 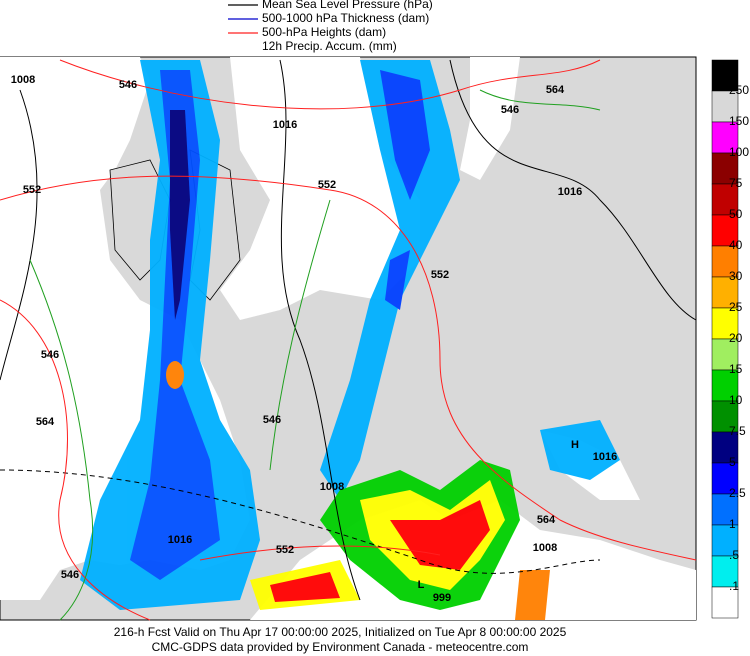 What do you see at coordinates (734, 555) in the screenshot?
I see `colorbar-label: .5` at bounding box center [734, 555].